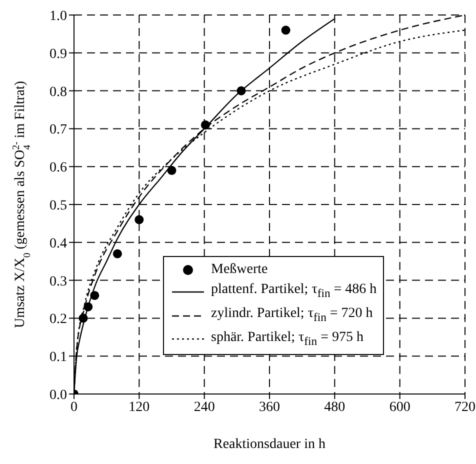 Image resolution: width=476 pixels, height=464 pixels. I want to click on y-tick-label: 0.2, so click(58, 320).